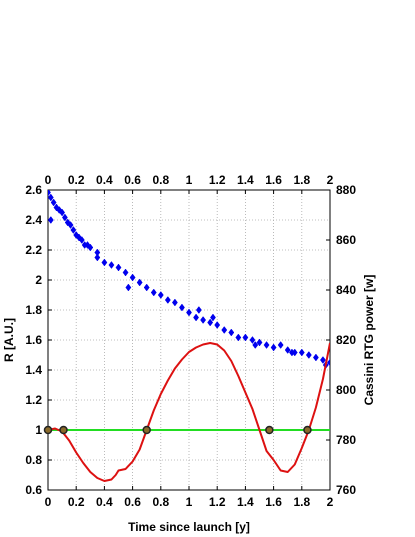  What do you see at coordinates (346, 290) in the screenshot?
I see `y-tick-label-right: 840` at bounding box center [346, 290].